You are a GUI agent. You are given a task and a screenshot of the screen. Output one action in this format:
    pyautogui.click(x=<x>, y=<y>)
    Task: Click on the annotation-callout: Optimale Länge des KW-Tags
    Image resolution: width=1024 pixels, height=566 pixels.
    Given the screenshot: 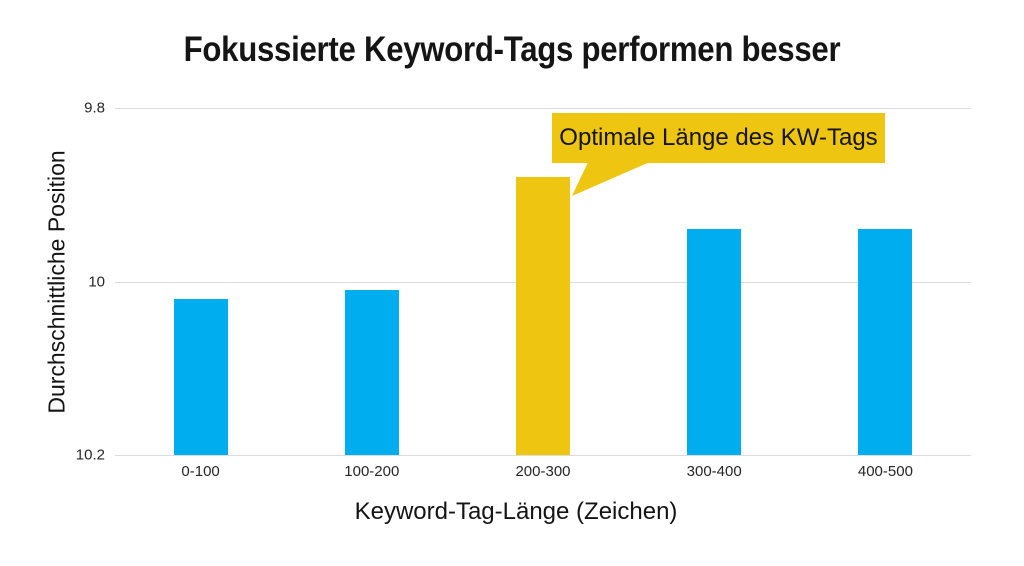 What is the action you would take?
    pyautogui.click(x=718, y=138)
    